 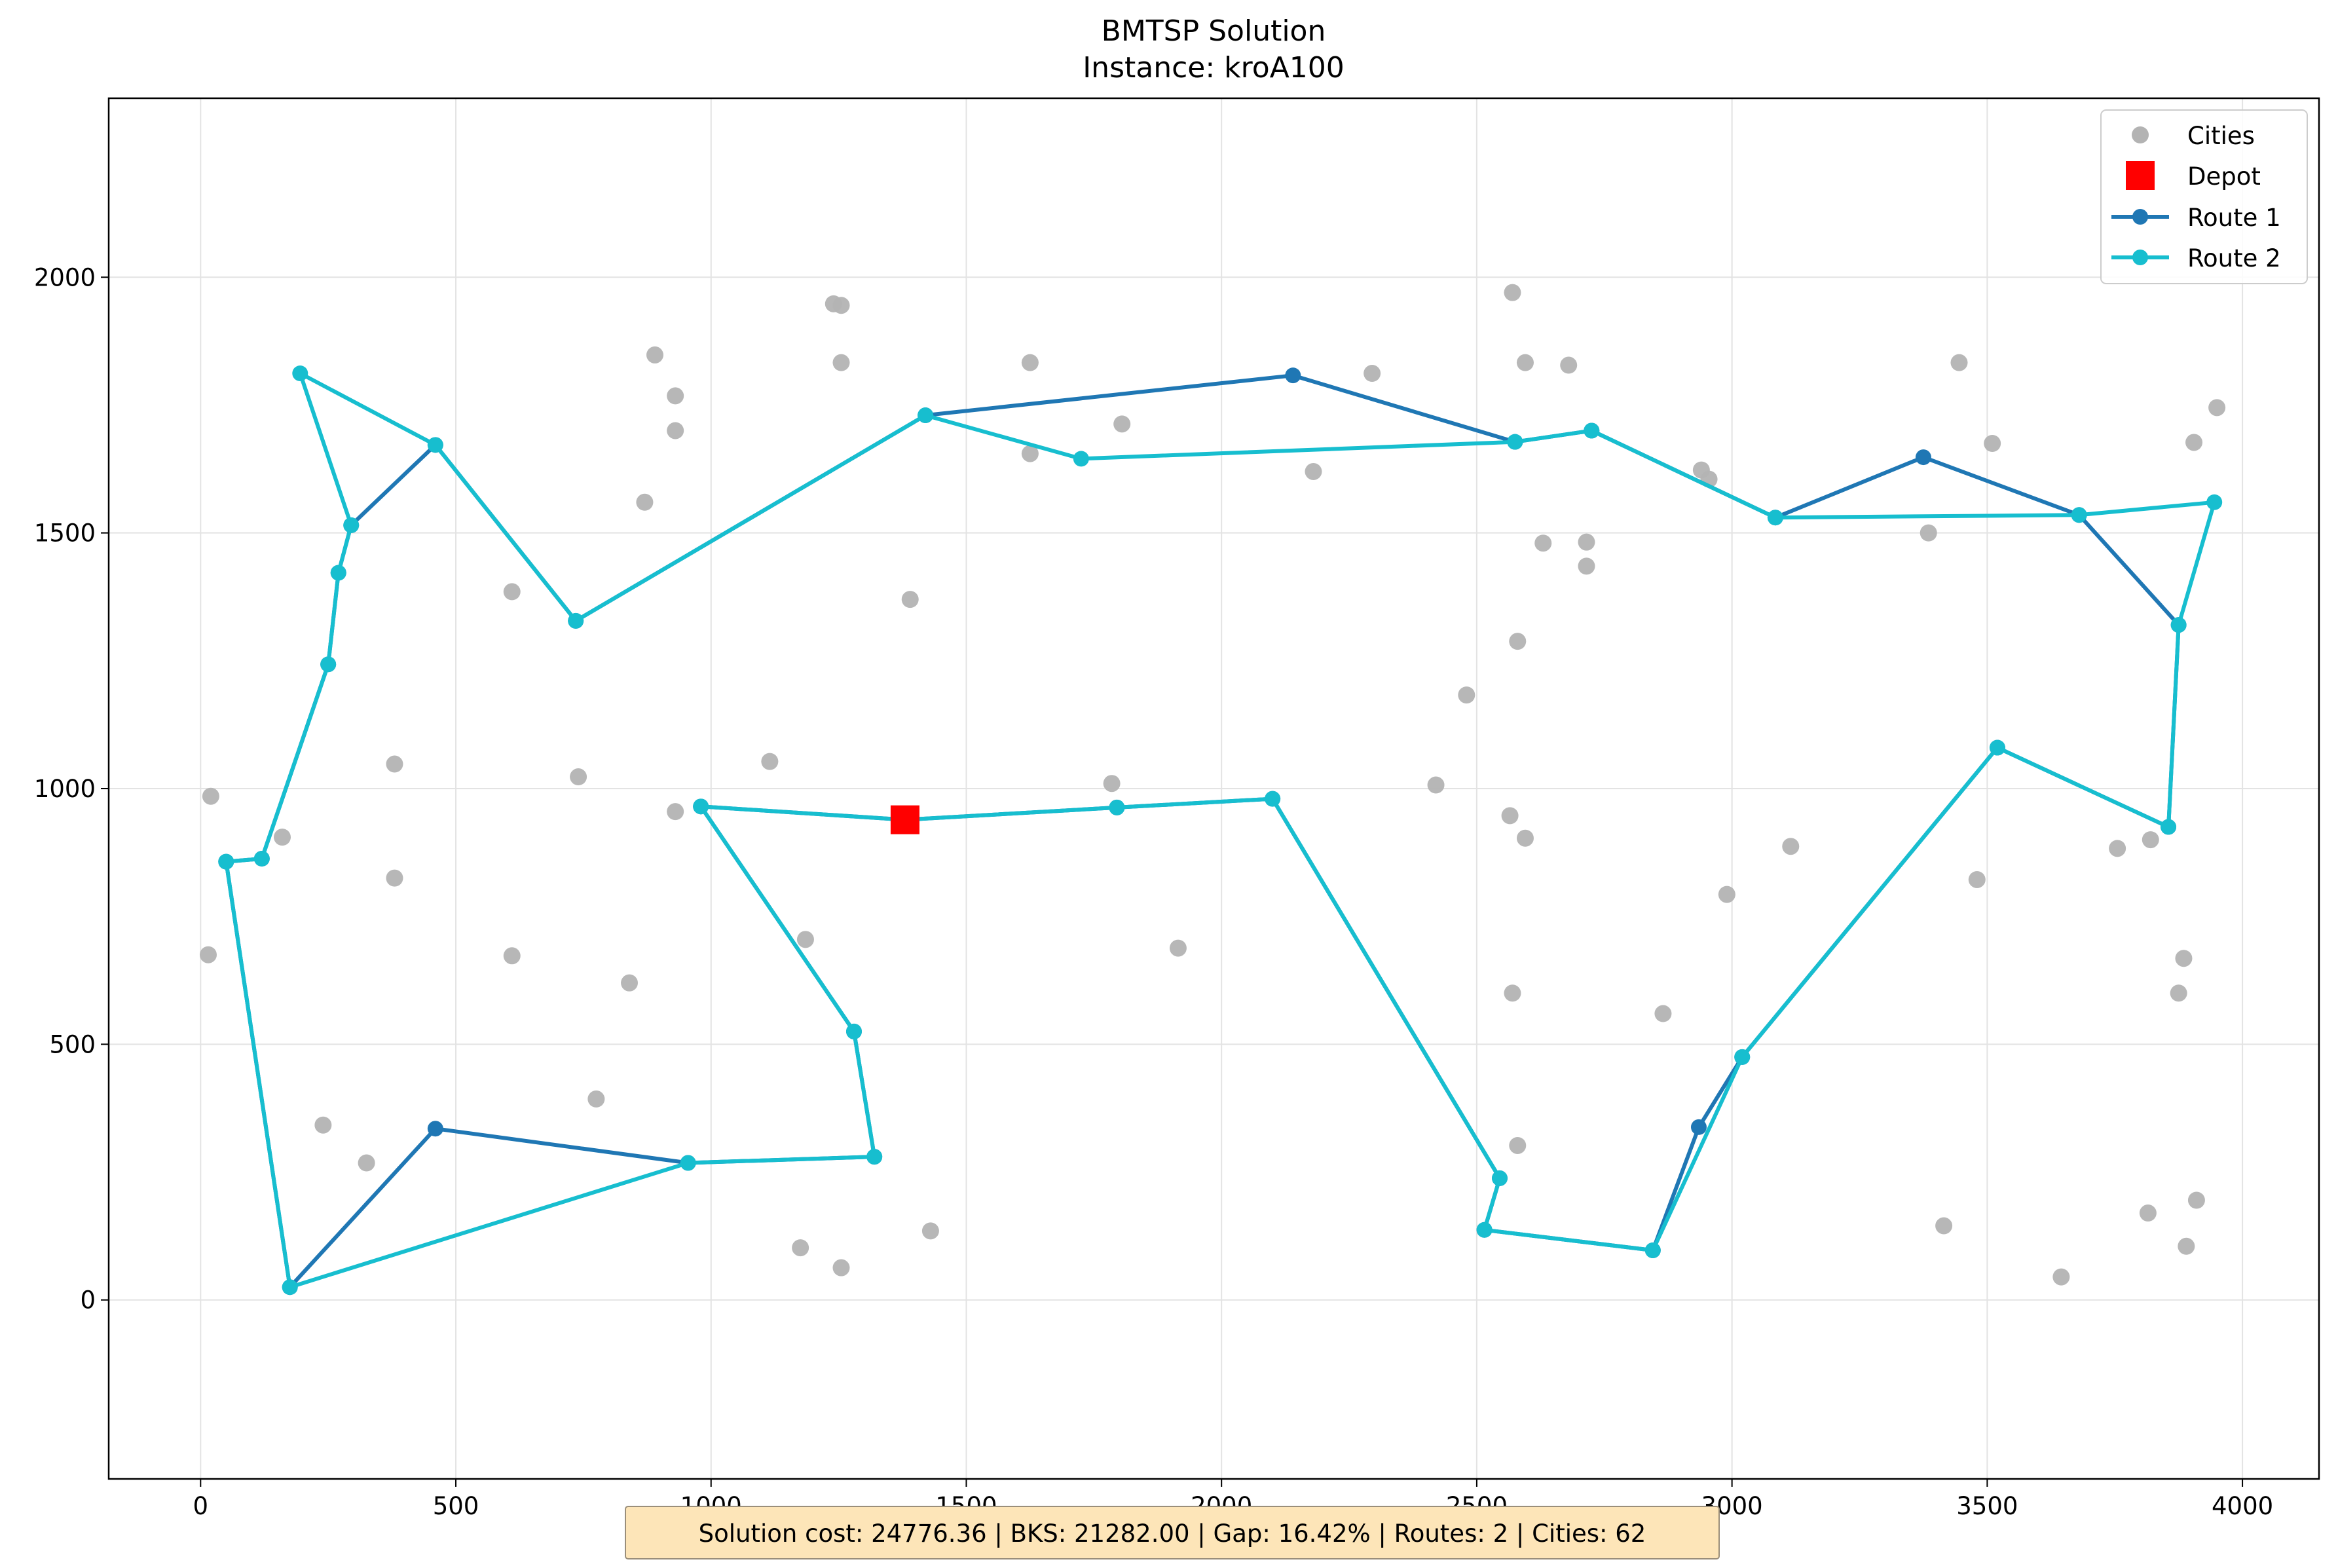 I want to click on x-tick-label: 500, so click(x=456, y=1506).